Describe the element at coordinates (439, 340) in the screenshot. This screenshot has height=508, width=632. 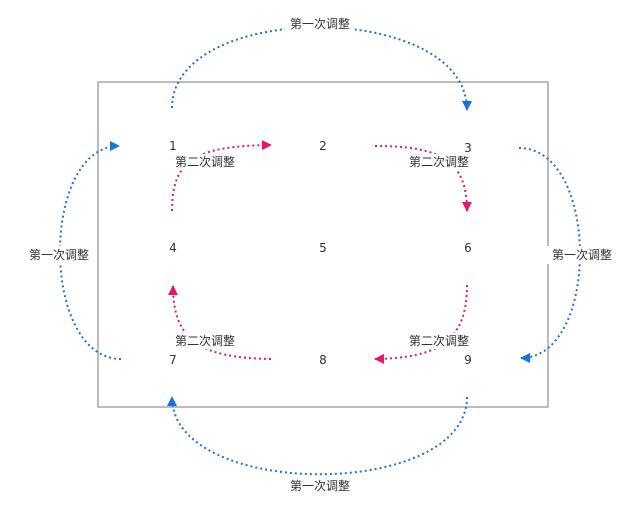
I see `label-second-bottom-right: 第二次调整` at that location.